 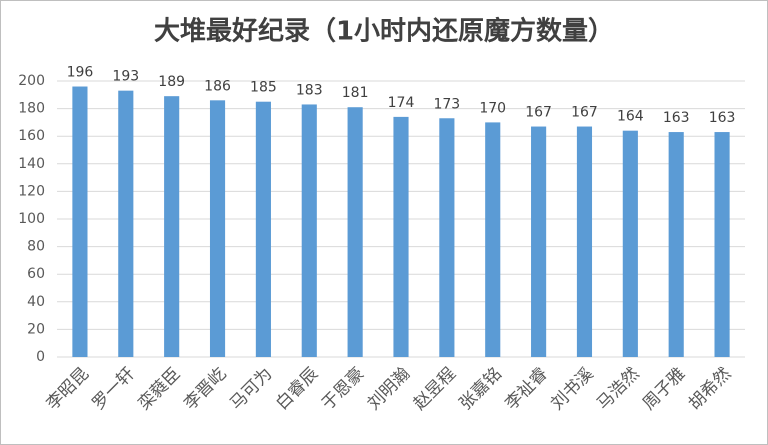 What do you see at coordinates (263, 88) in the screenshot?
I see `value-label: 185` at bounding box center [263, 88].